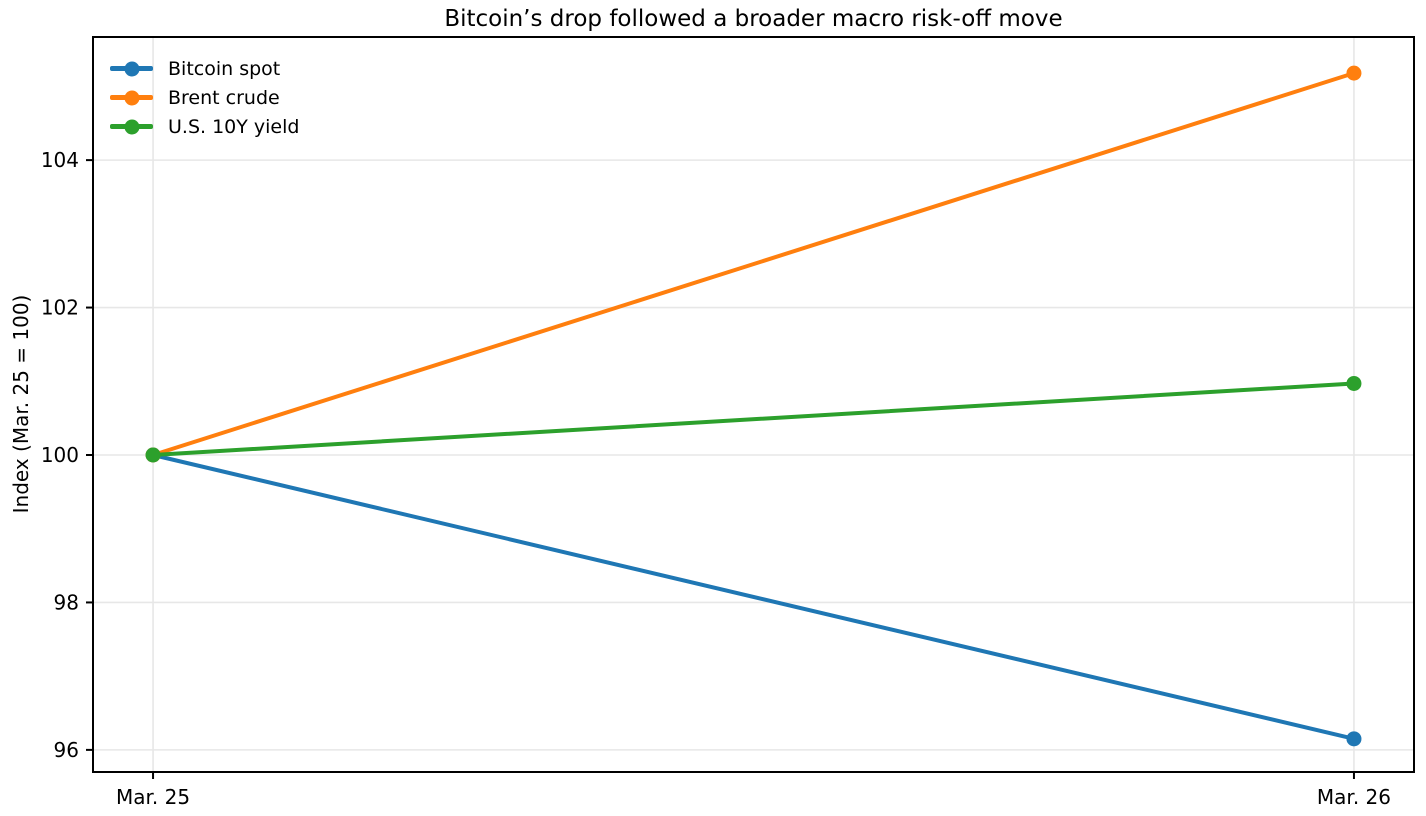 The width and height of the screenshot is (1426, 816). I want to click on legend-label-brent-crude: Brent crude, so click(224, 97).